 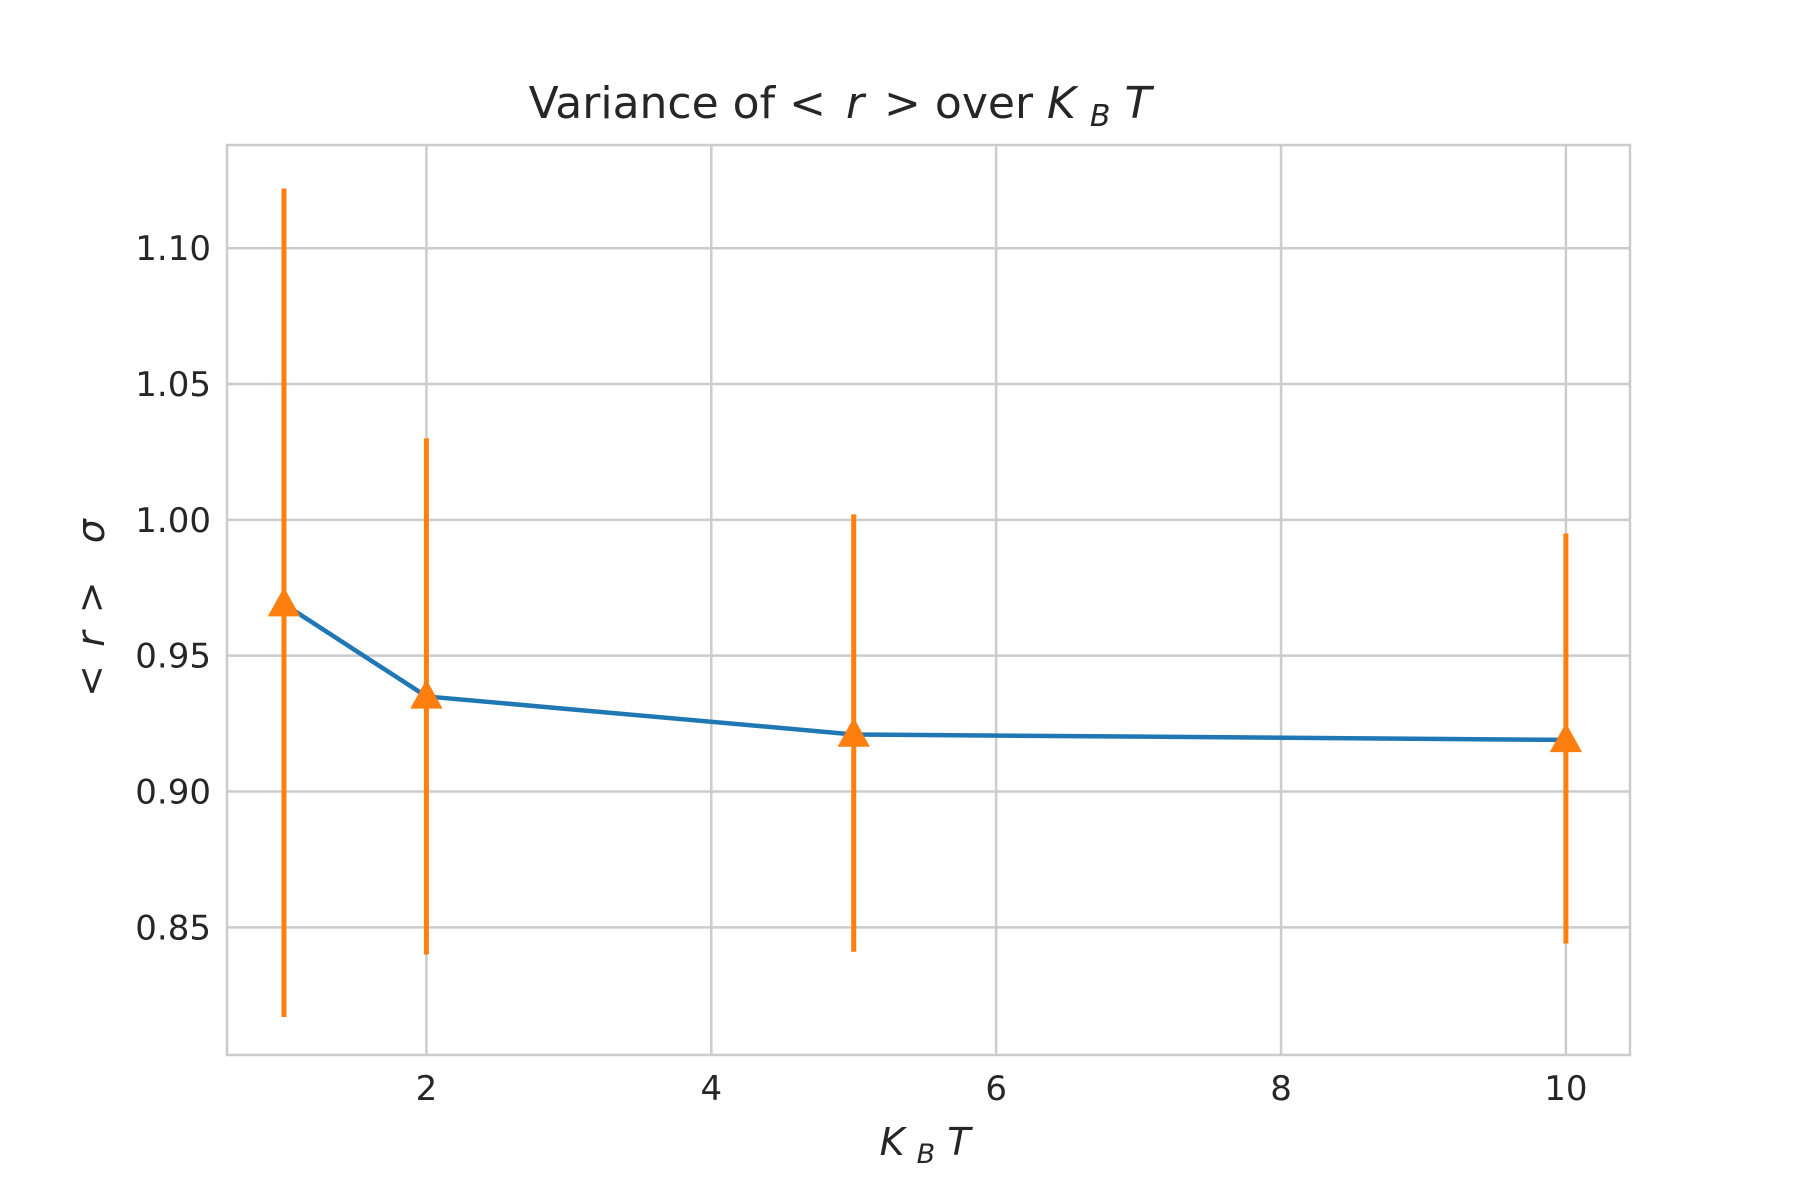 What do you see at coordinates (427, 1089) in the screenshot?
I see `x-tick-label: 2` at bounding box center [427, 1089].